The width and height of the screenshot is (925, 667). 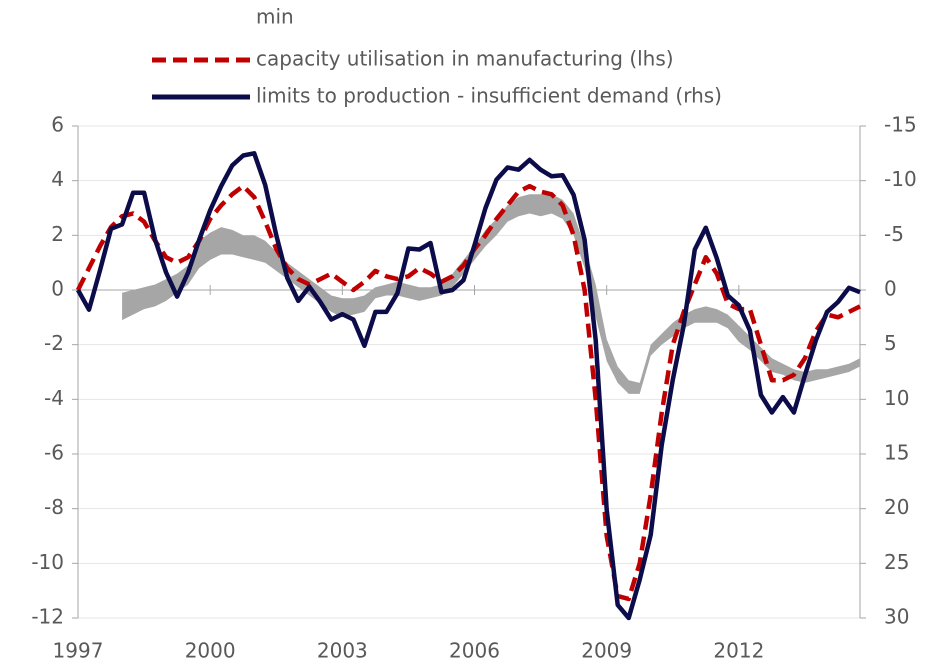 What do you see at coordinates (57, 234) in the screenshot?
I see `y-tick-label: 2` at bounding box center [57, 234].